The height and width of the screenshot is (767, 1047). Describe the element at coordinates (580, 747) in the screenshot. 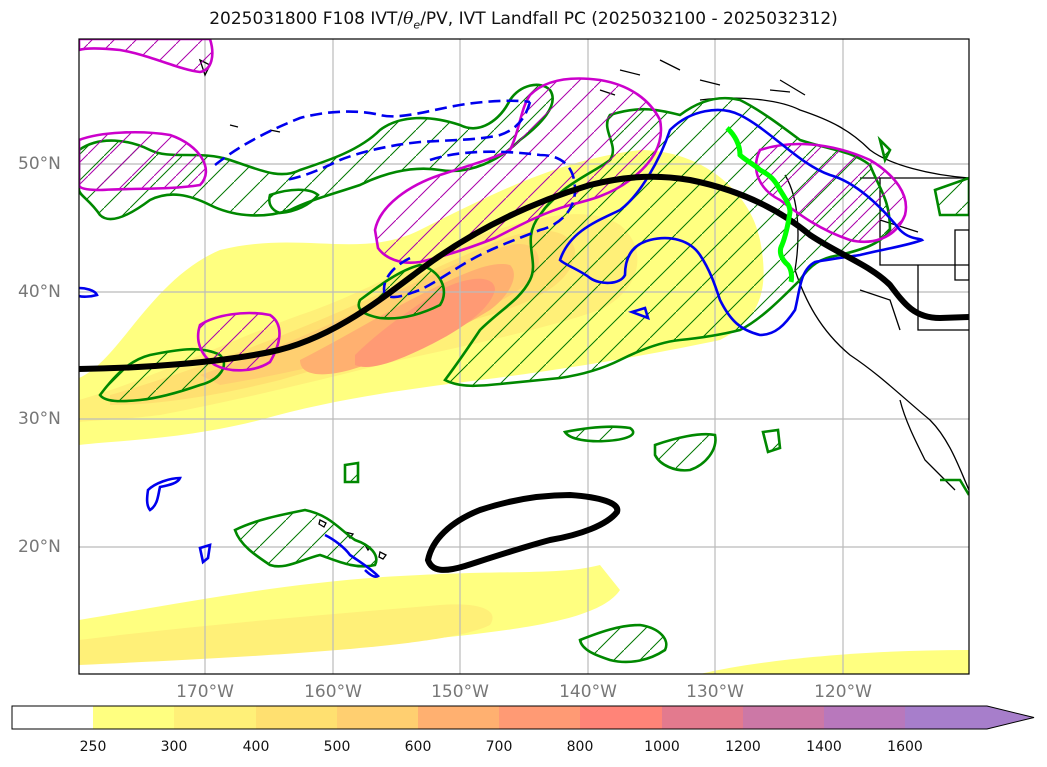

I see `colorbar-tick-label: 800` at that location.